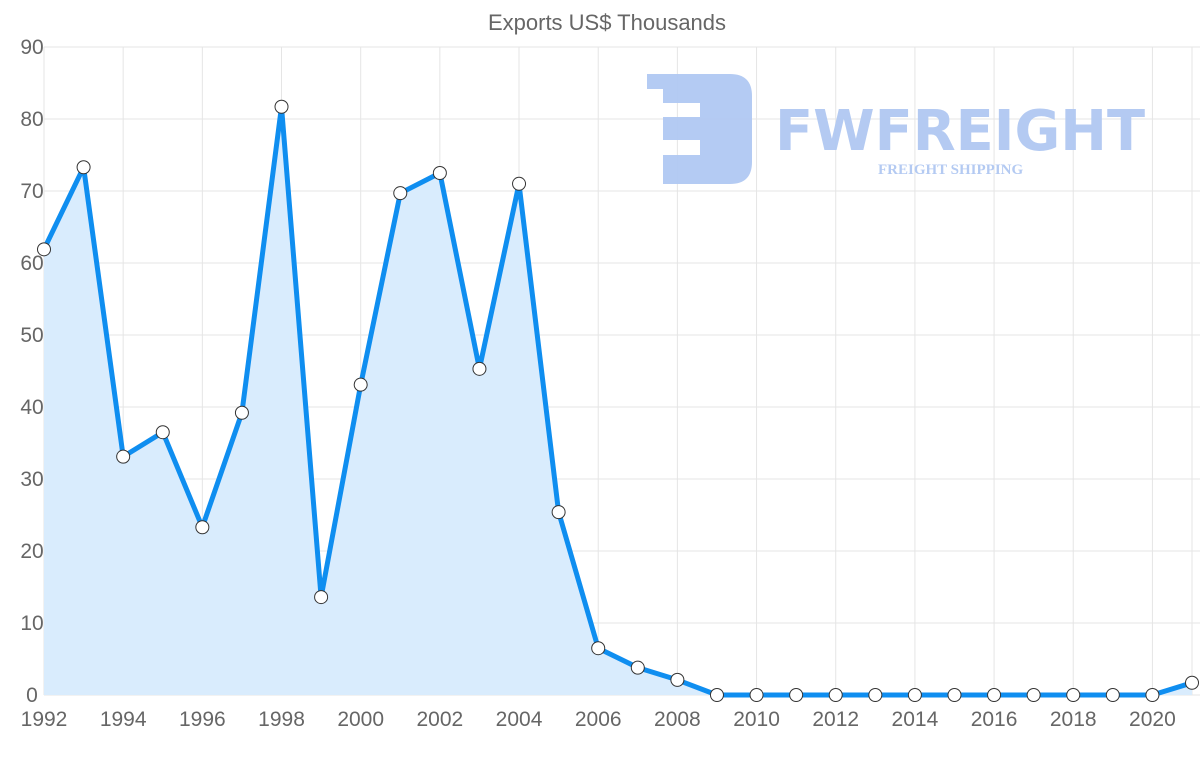 This screenshot has height=763, width=1200. Describe the element at coordinates (31, 407) in the screenshot. I see `y-tick-label: 40` at that location.